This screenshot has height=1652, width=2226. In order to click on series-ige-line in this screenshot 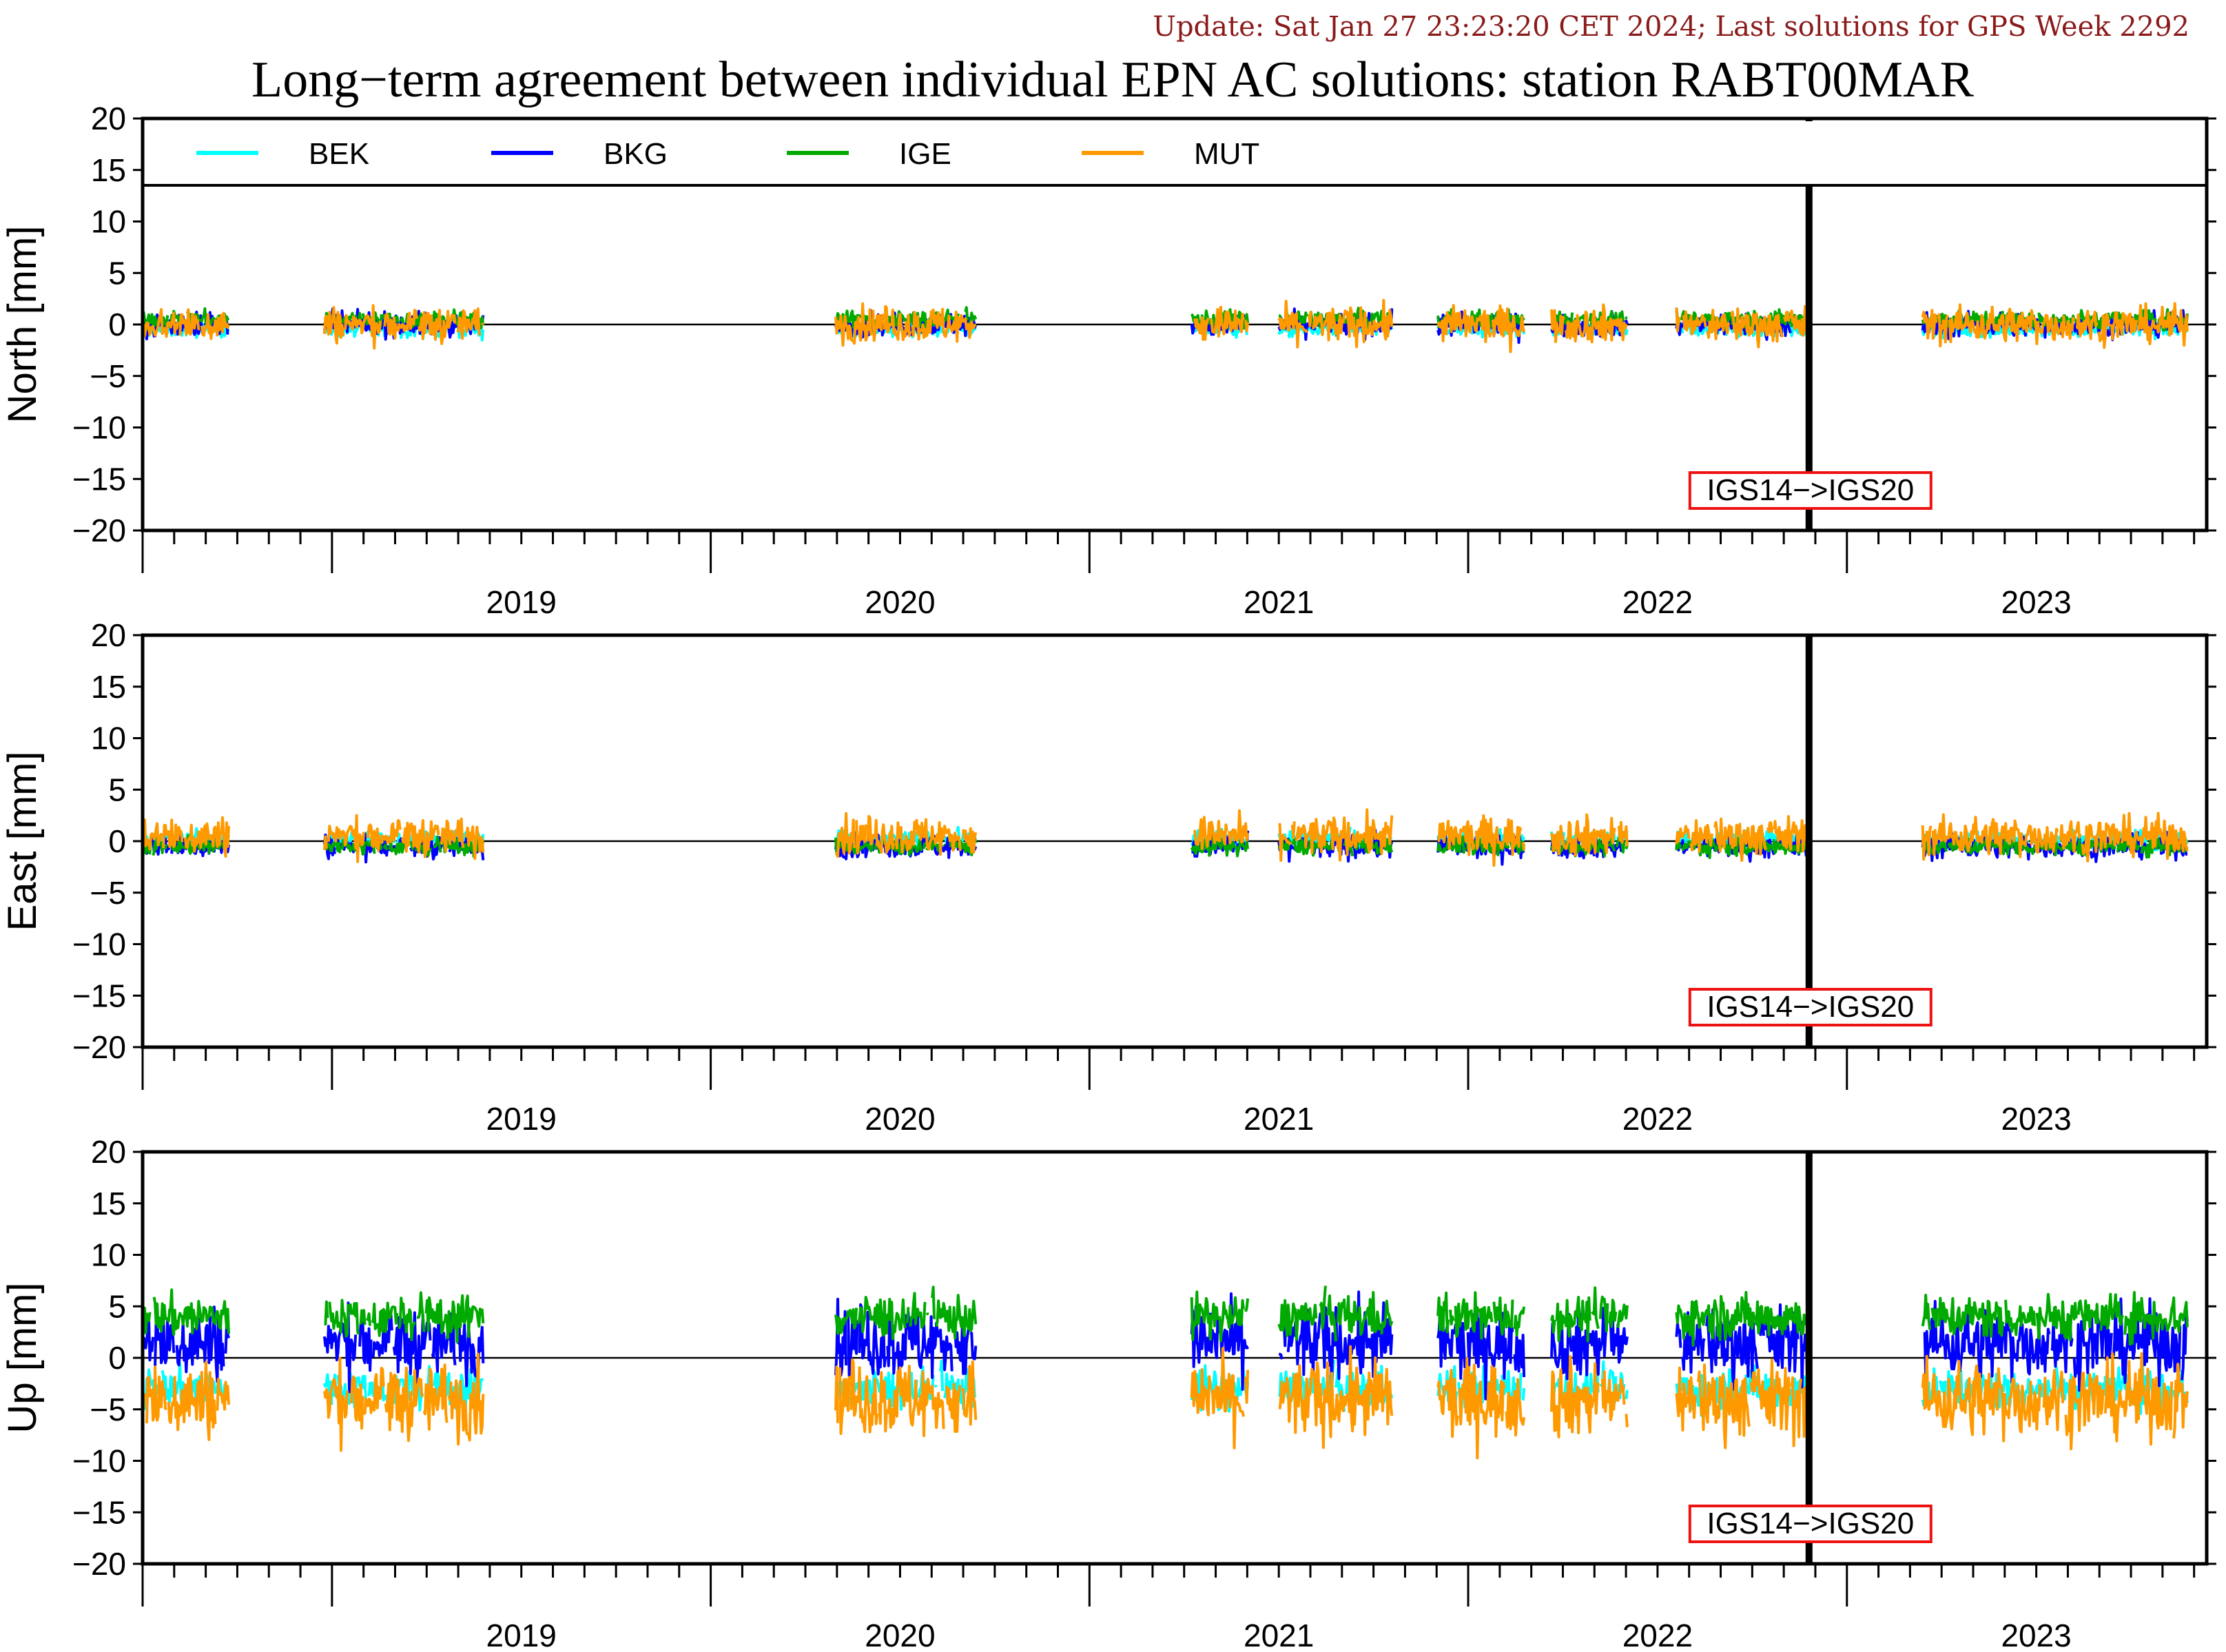, I will do `click(1166, 1316)`.